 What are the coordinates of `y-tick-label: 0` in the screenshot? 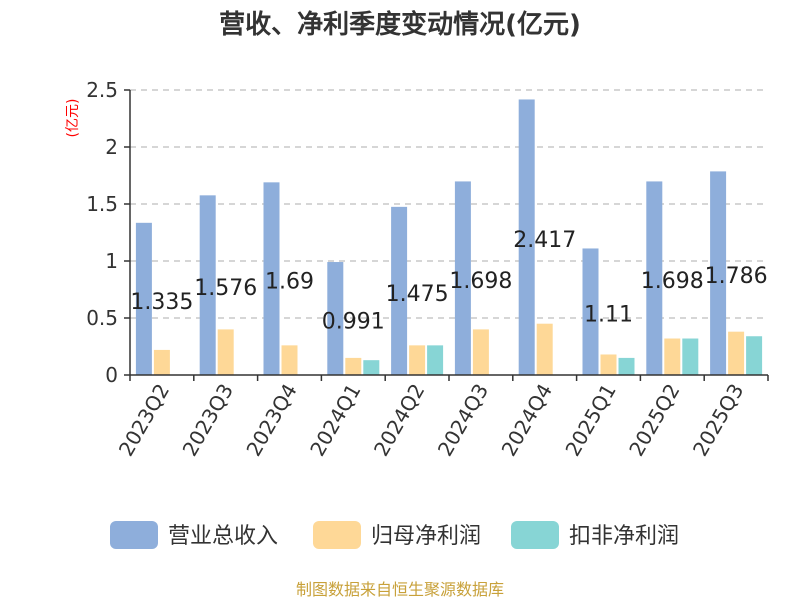 It's located at (111, 375).